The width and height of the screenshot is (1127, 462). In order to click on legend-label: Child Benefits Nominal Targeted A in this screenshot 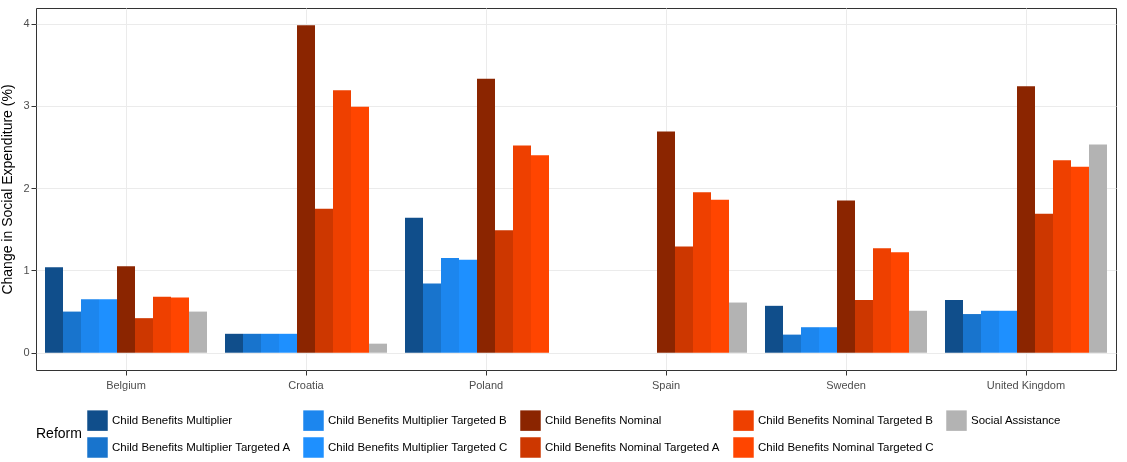, I will do `click(632, 446)`.